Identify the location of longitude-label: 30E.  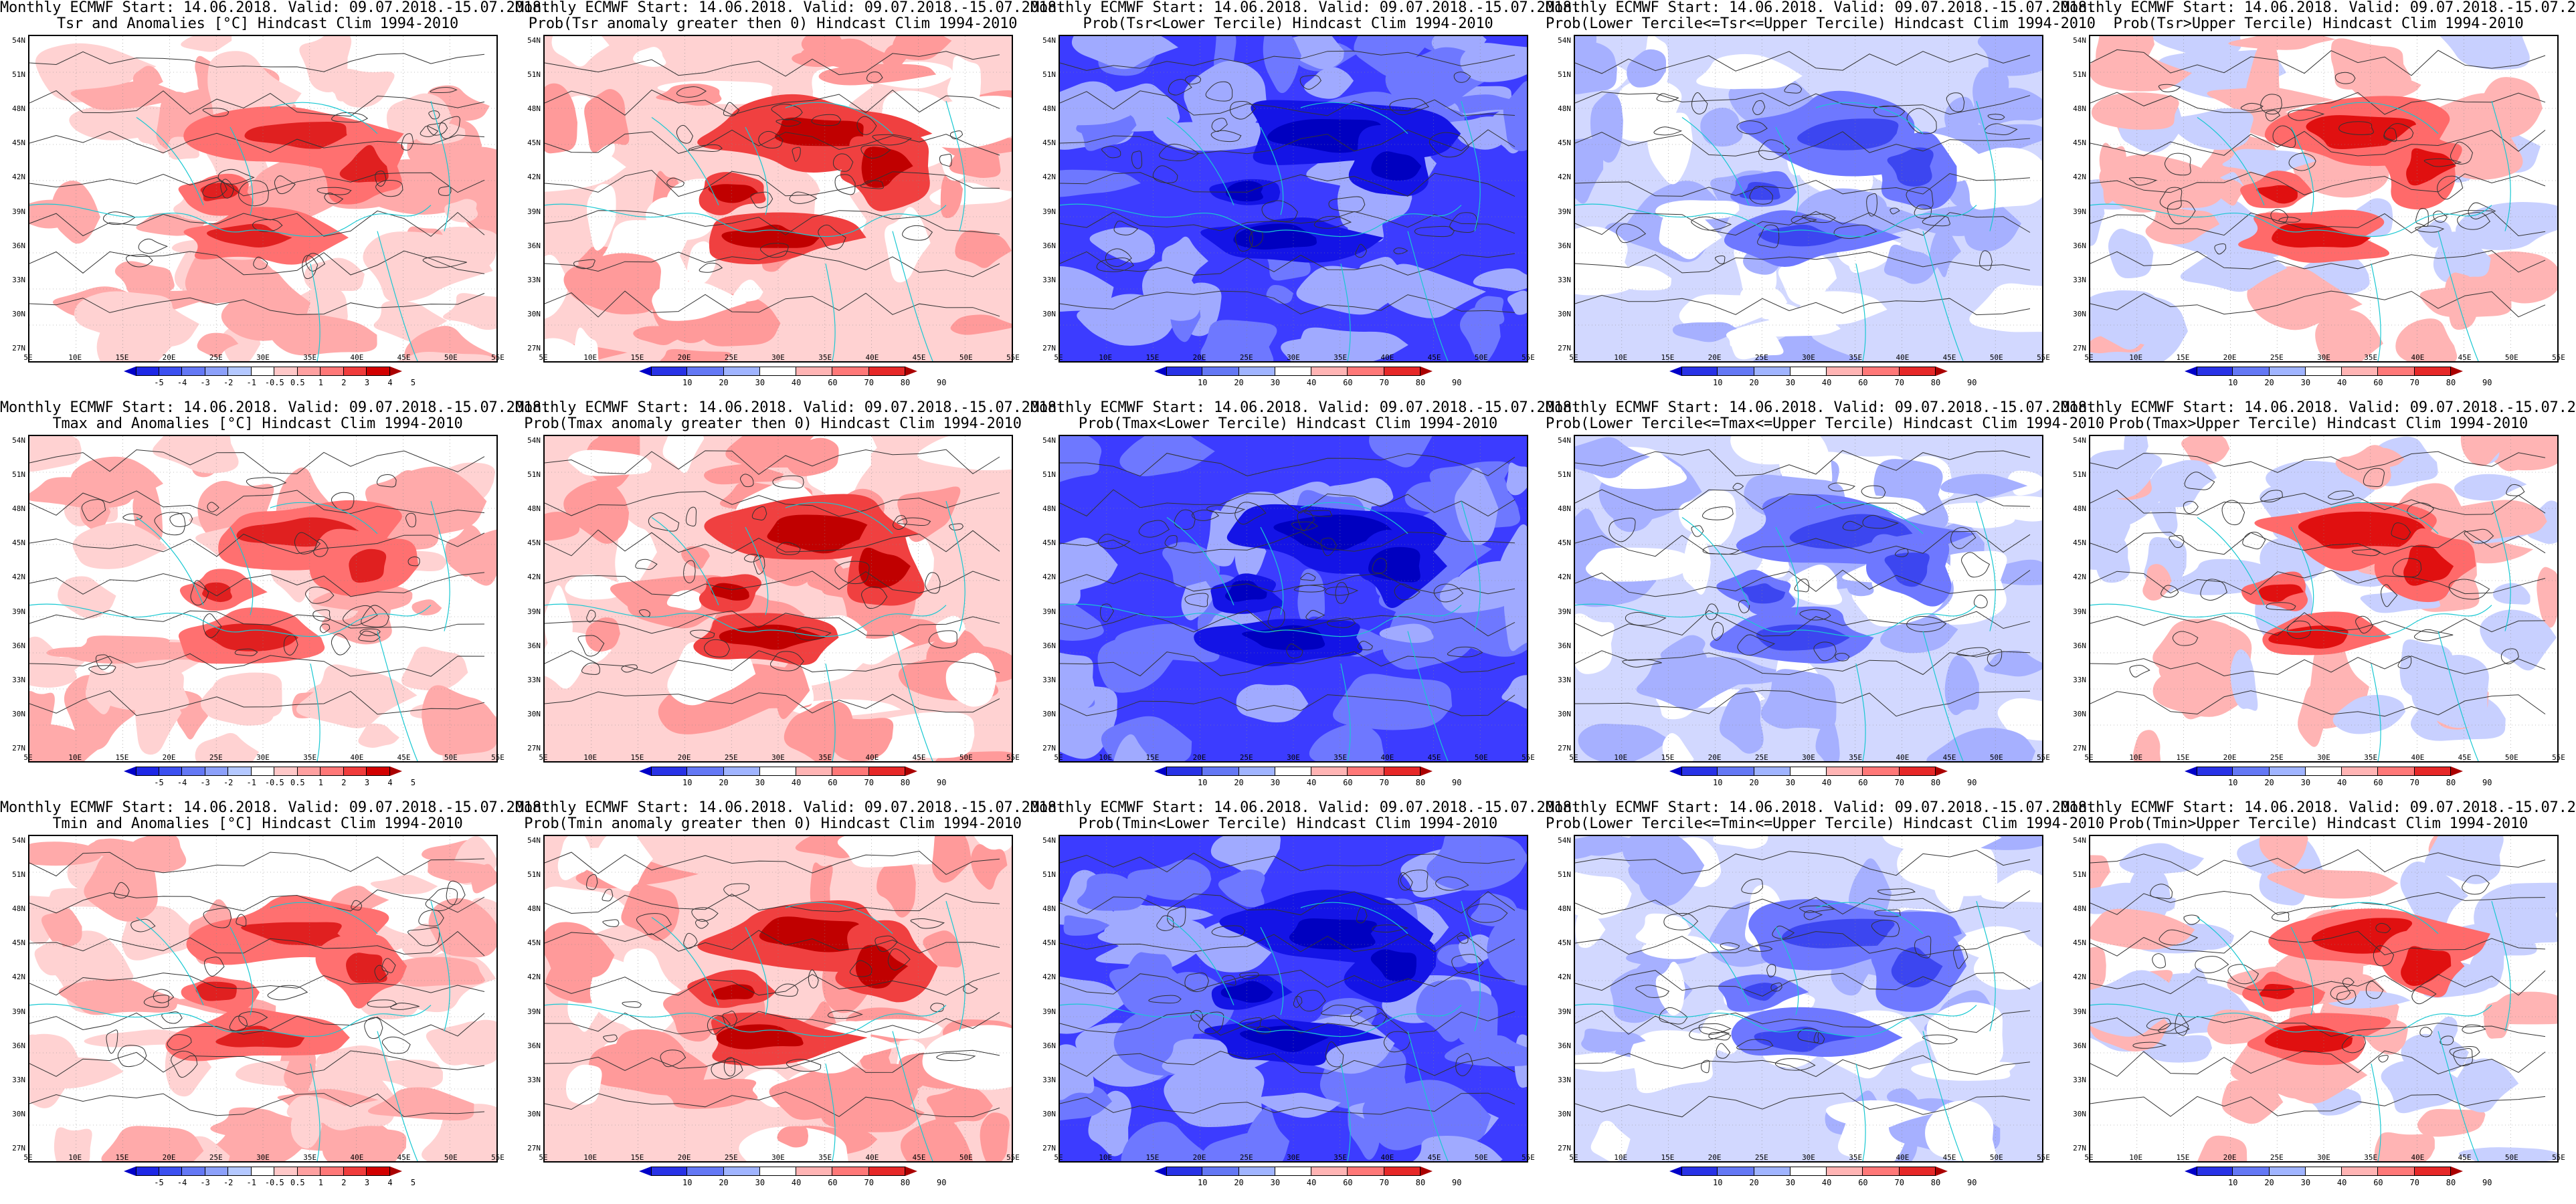
(263, 757).